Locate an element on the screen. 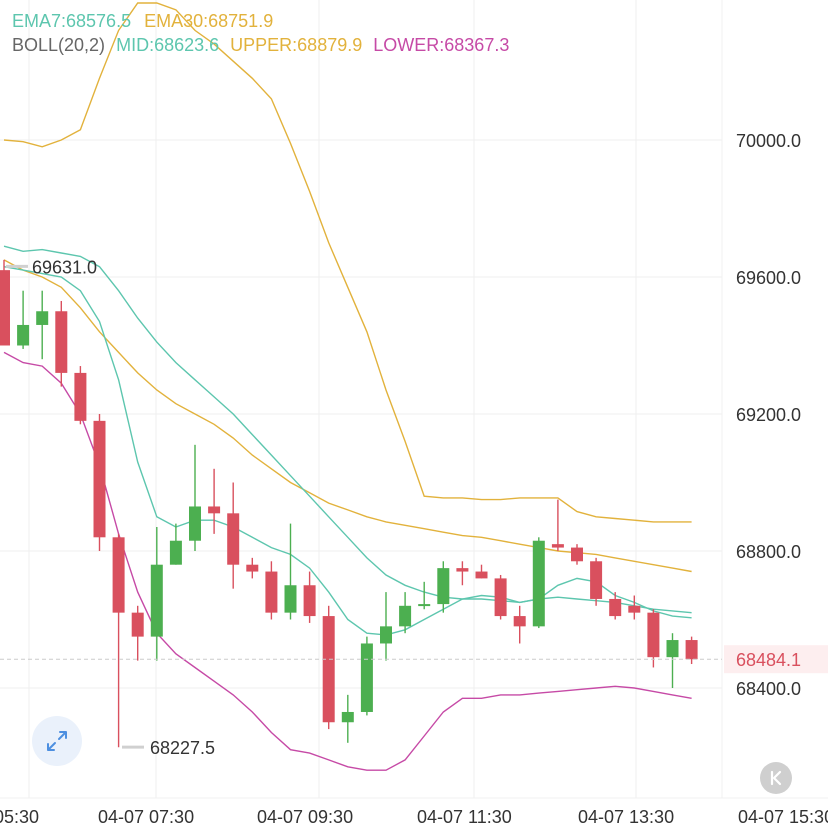 Image resolution: width=828 pixels, height=833 pixels. y-axis: 70000.0 69600.0 69200.0 68800.0 68400.0 is located at coordinates (768, 415).